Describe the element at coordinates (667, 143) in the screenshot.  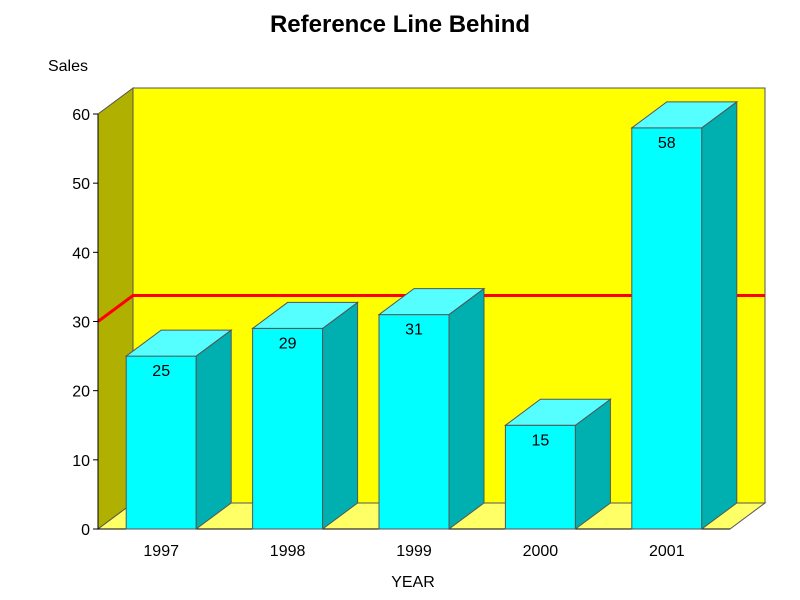
I see `data-label: 58` at that location.